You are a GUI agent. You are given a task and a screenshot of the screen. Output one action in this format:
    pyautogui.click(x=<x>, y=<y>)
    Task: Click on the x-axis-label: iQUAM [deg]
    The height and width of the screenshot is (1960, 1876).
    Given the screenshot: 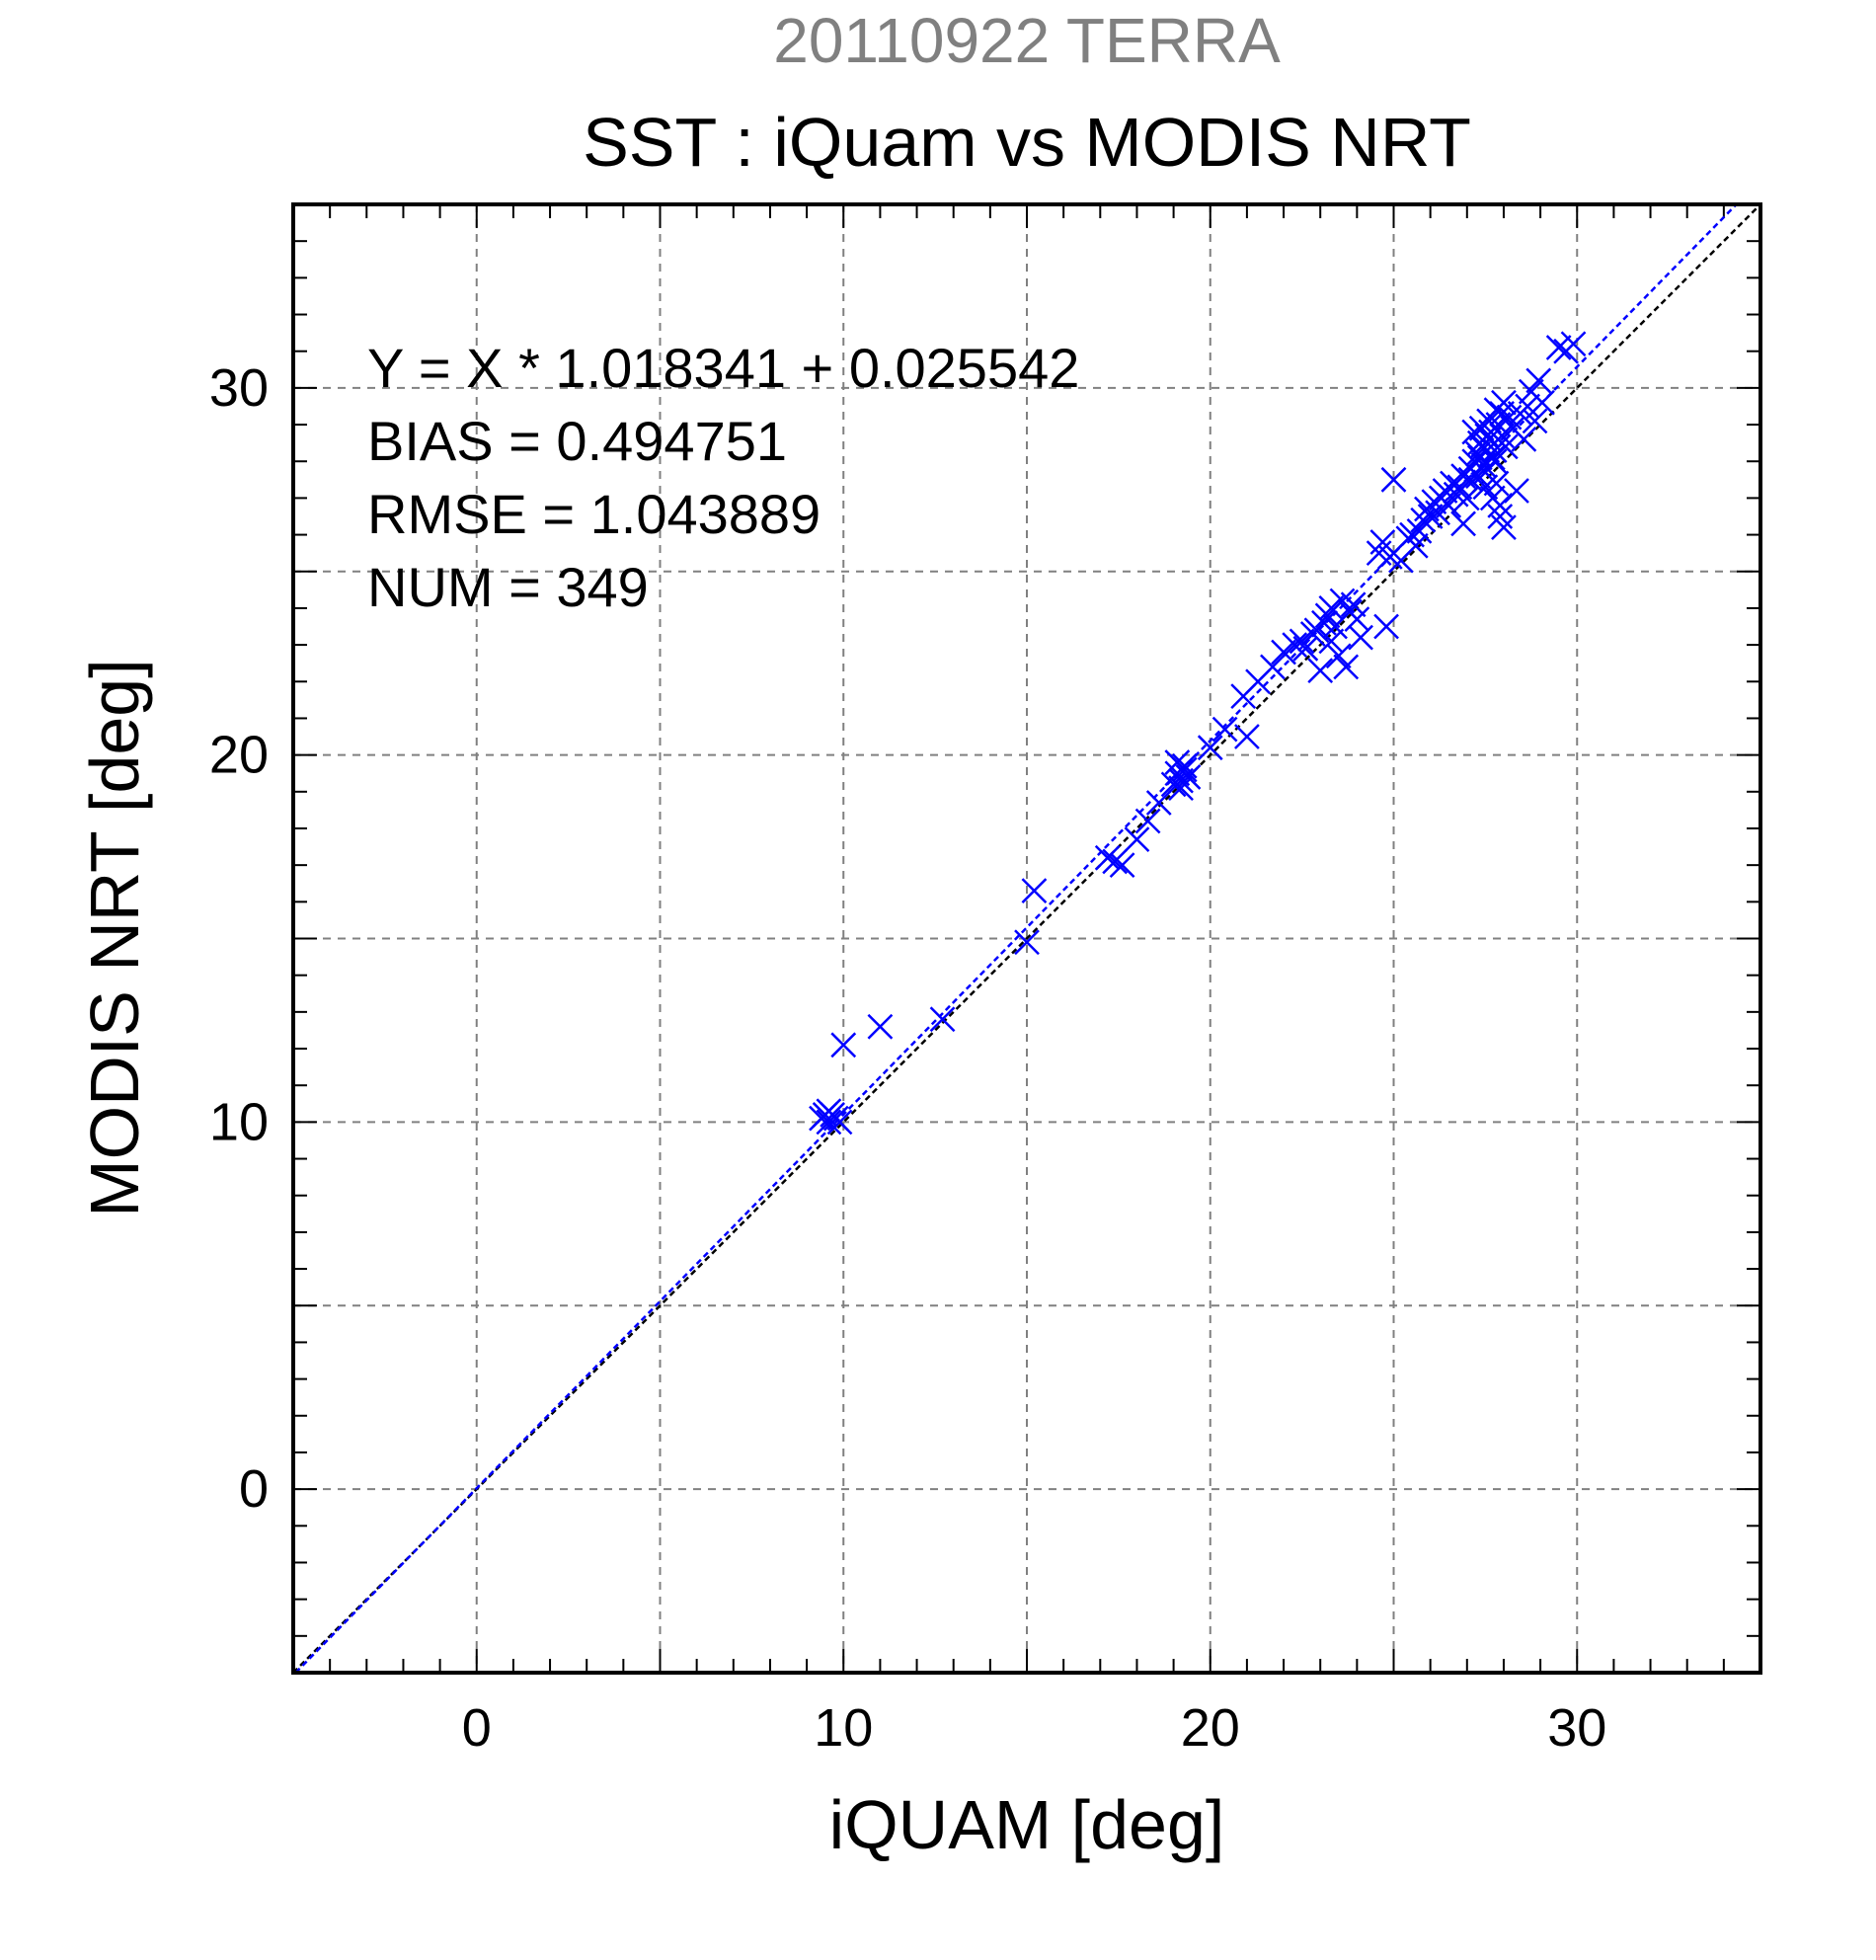 What is the action you would take?
    pyautogui.click(x=1027, y=1824)
    